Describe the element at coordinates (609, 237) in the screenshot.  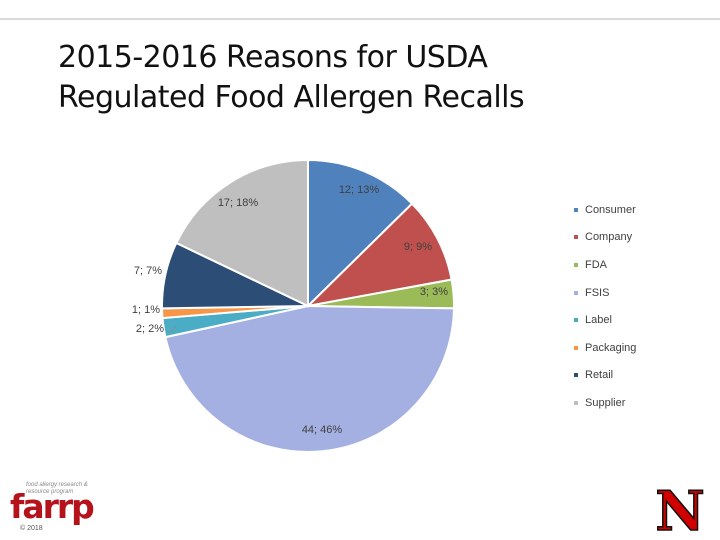
I see `legend-label: Company` at that location.